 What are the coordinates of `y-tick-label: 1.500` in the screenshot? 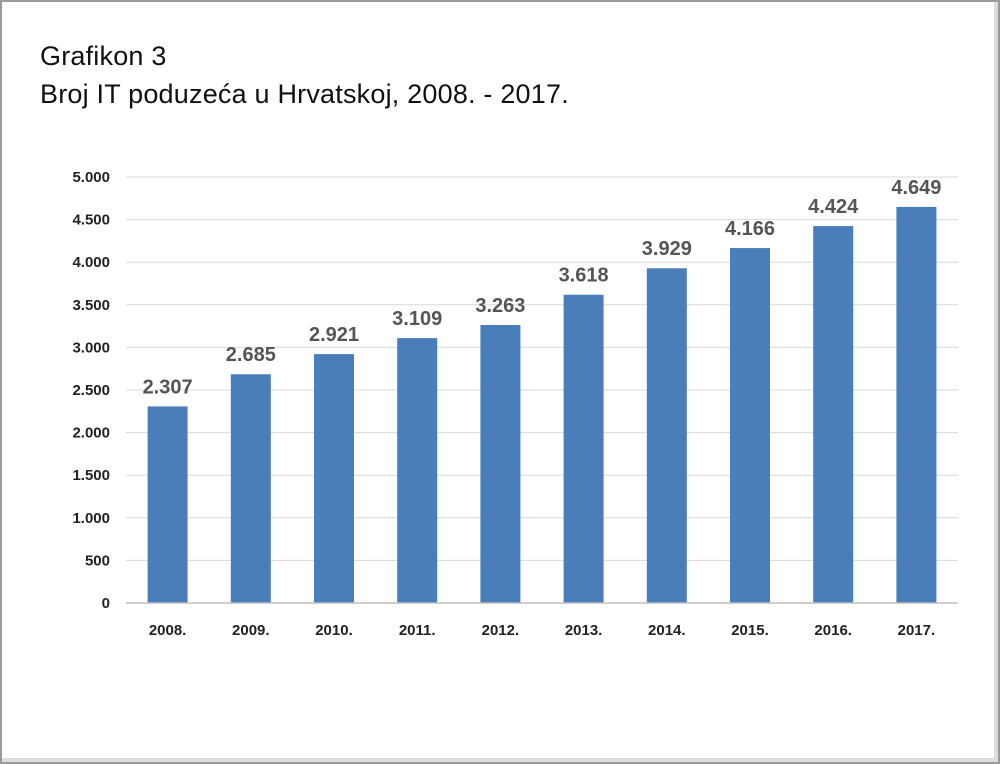 It's located at (91, 475).